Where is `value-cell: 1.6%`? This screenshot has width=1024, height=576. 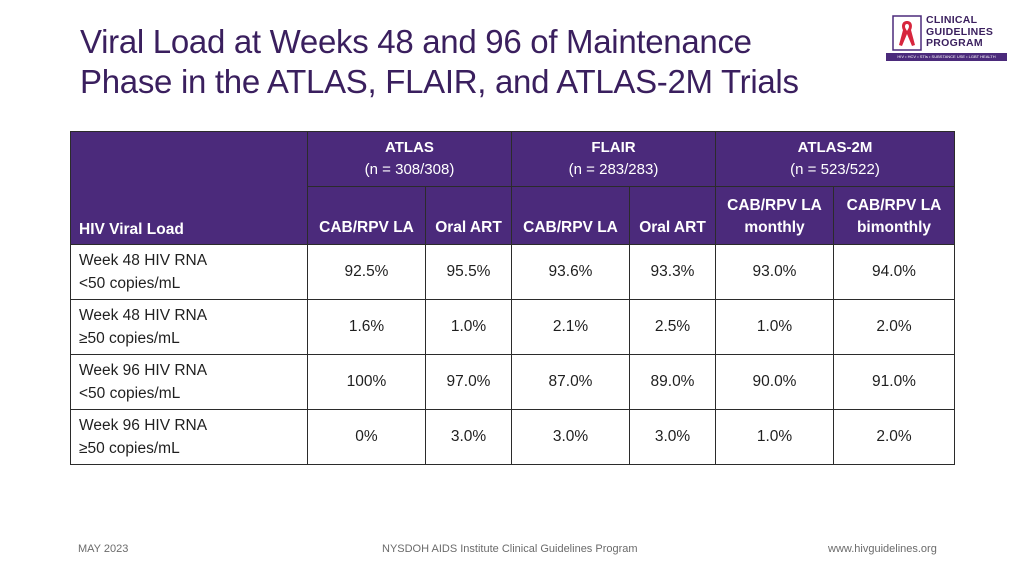
value-cell: 1.6% is located at coordinates (366, 327).